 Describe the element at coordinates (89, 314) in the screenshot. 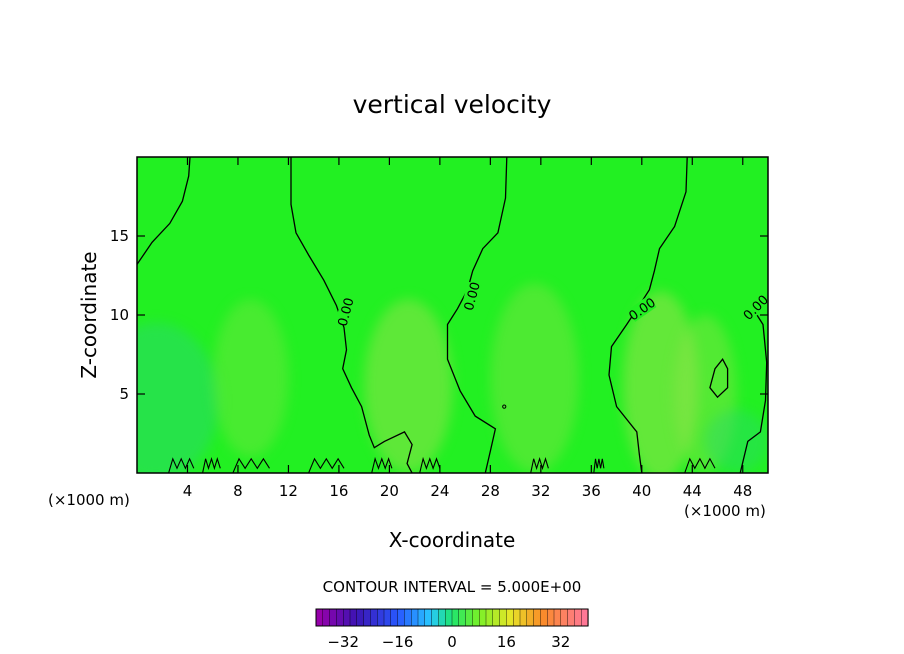

I see `y-axis-label: Z-coordinate` at that location.